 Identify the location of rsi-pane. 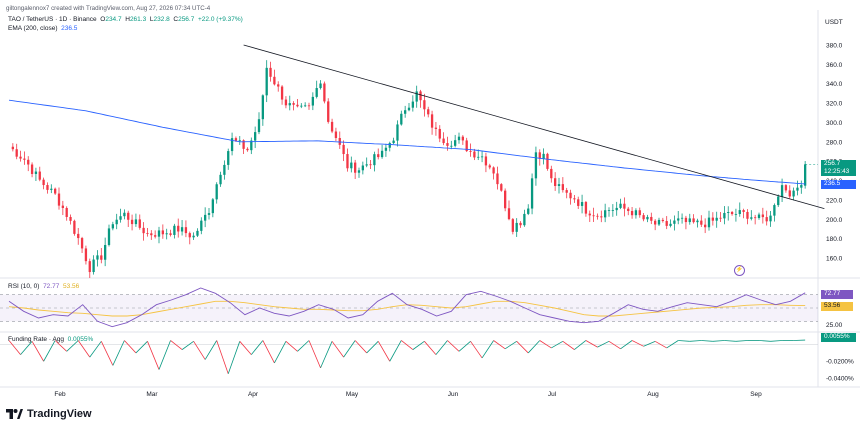
(409, 307).